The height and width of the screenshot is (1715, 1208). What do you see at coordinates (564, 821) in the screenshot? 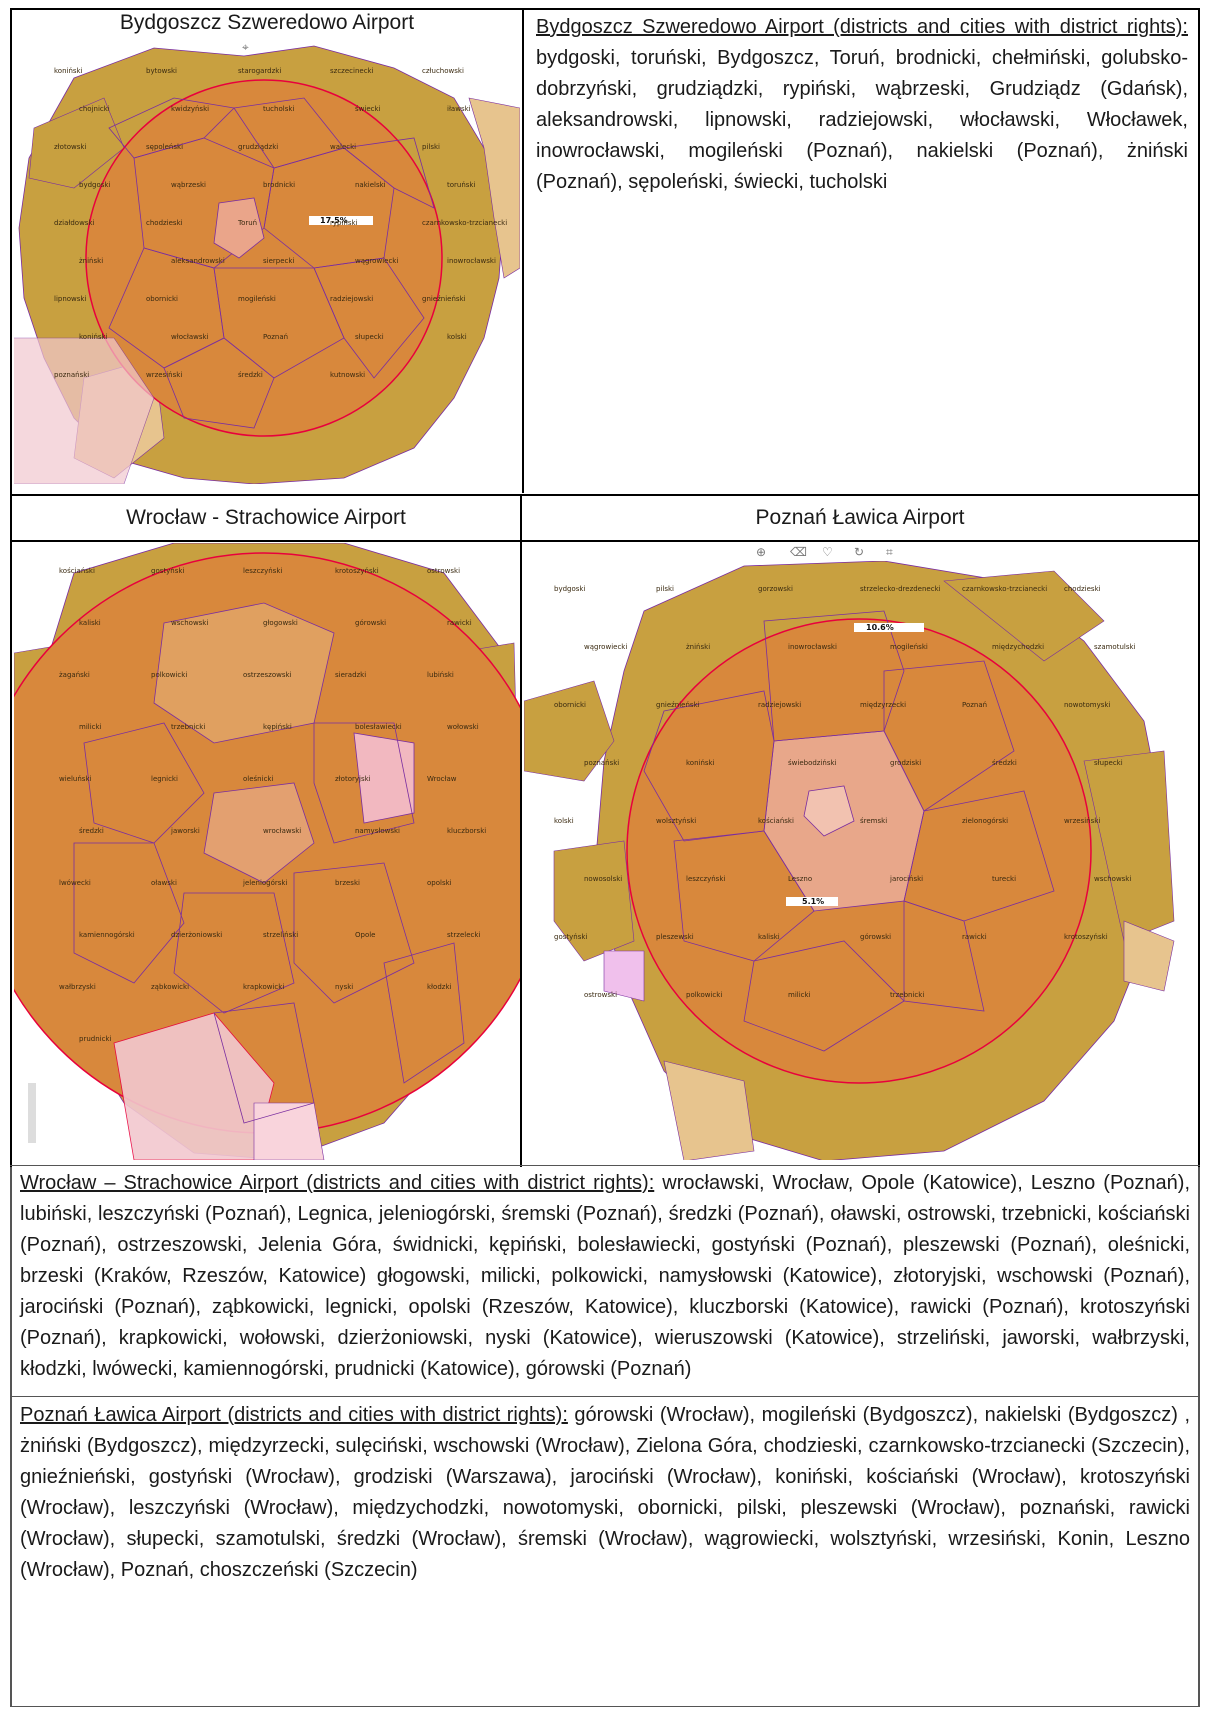
I see `district-label: kolski` at bounding box center [564, 821].